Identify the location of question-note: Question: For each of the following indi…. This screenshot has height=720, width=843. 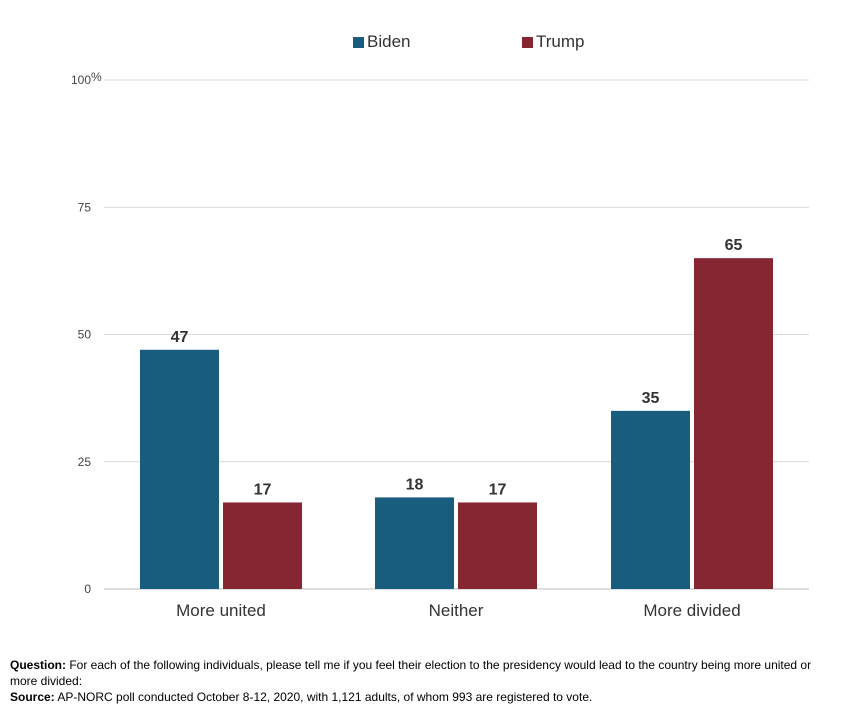
(422, 673).